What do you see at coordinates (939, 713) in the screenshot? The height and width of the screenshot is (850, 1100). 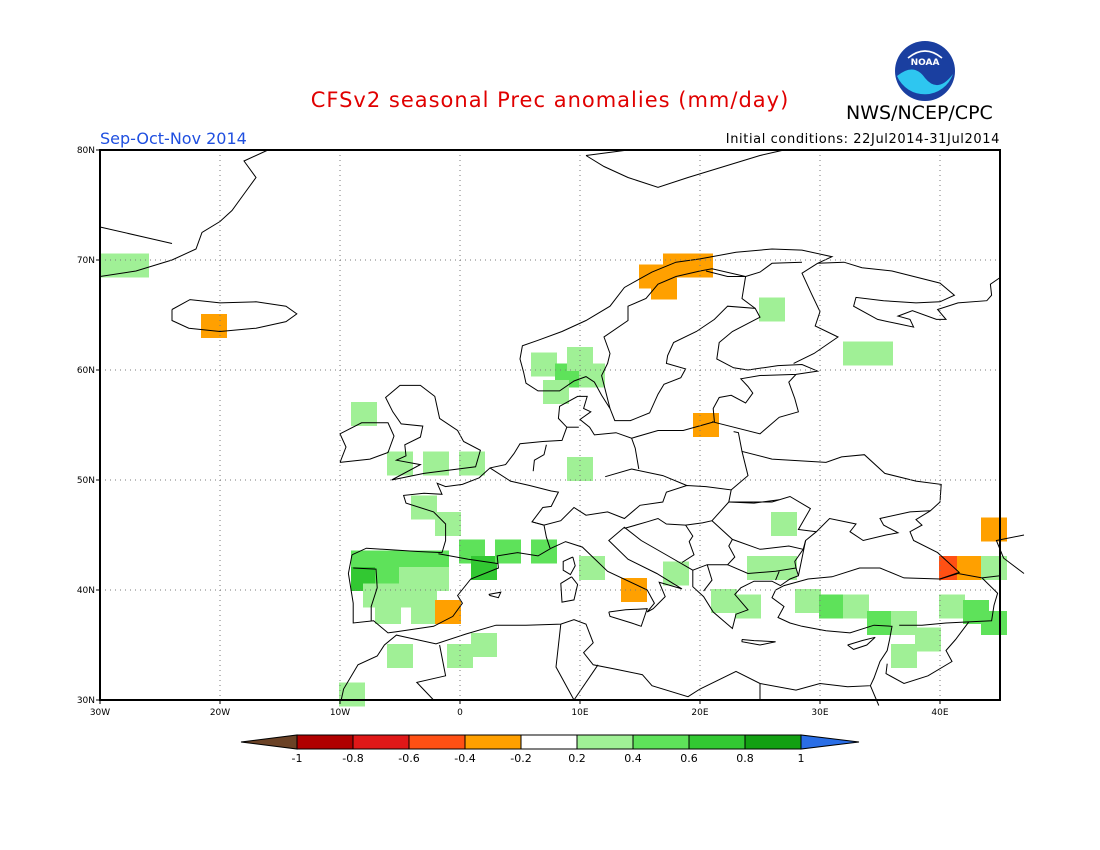 I see `lon-tick-label: 40E` at bounding box center [939, 713].